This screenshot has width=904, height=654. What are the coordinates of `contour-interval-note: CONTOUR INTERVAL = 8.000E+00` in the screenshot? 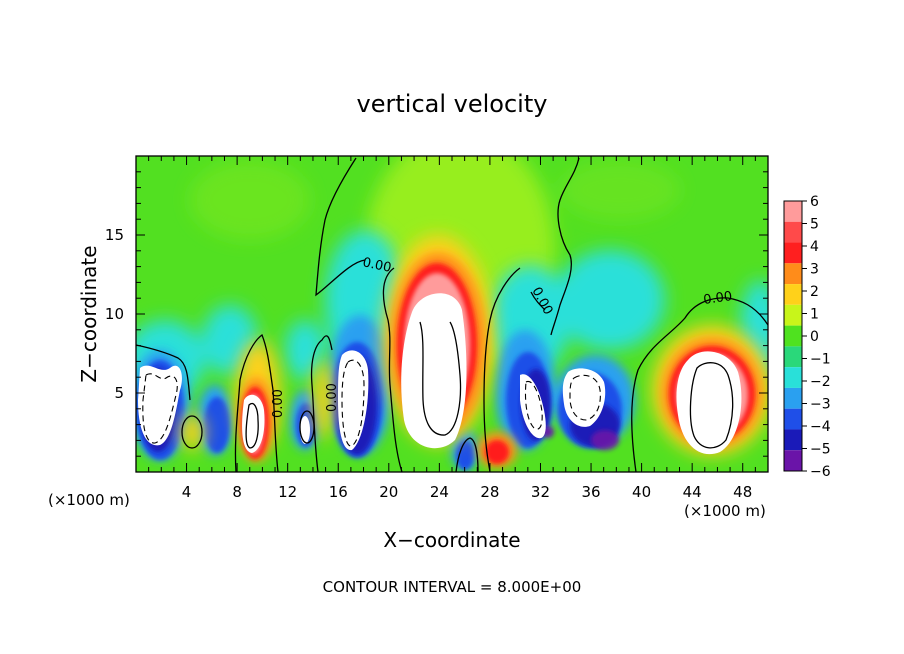 It's located at (452, 587).